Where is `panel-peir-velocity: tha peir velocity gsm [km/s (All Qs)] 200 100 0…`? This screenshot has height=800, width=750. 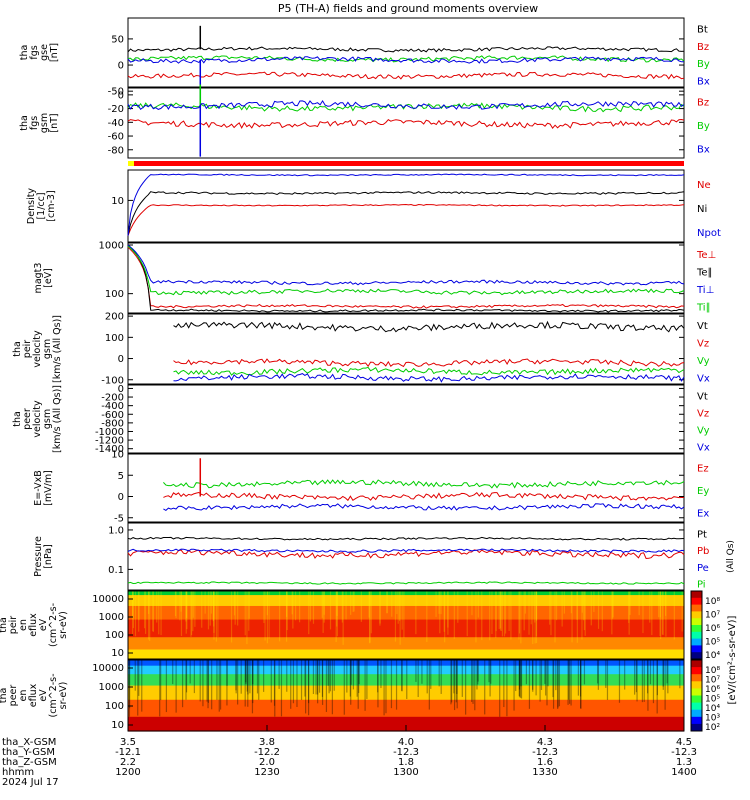
panel-peir-velocity: tha peir velocity gsm [km/s (All Qs)] 200 100 0… is located at coordinates (361, 349).